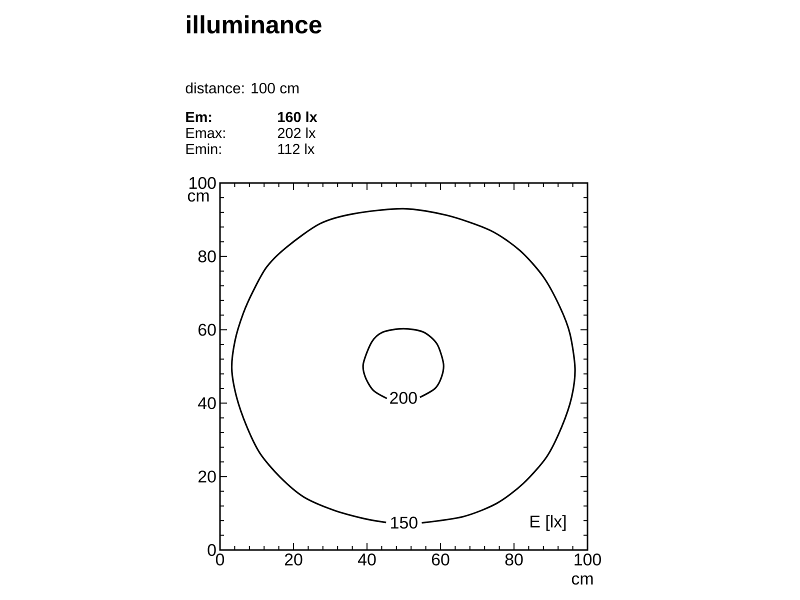 The width and height of the screenshot is (800, 600). I want to click on y-tick-label: 0, so click(212, 550).